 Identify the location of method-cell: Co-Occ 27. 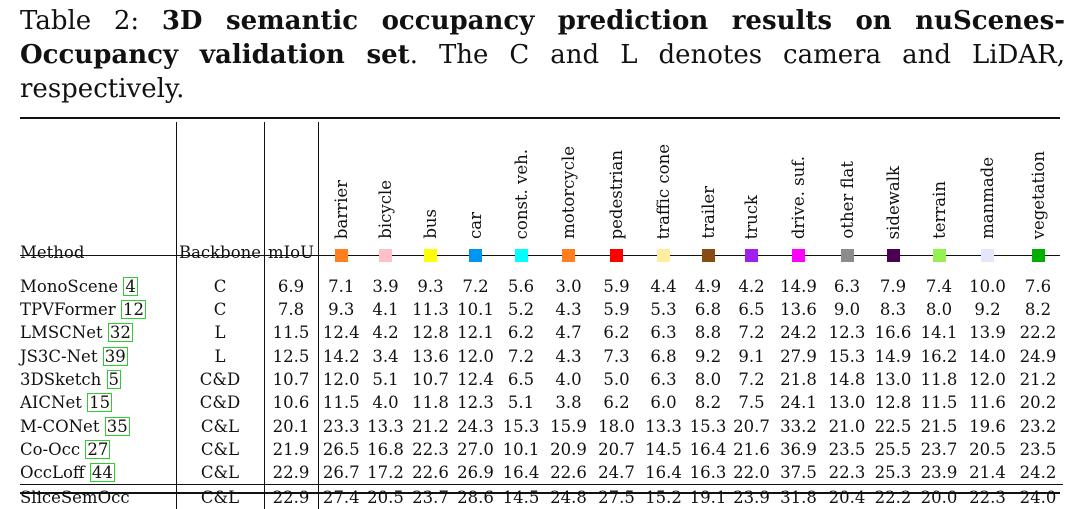
(98, 449).